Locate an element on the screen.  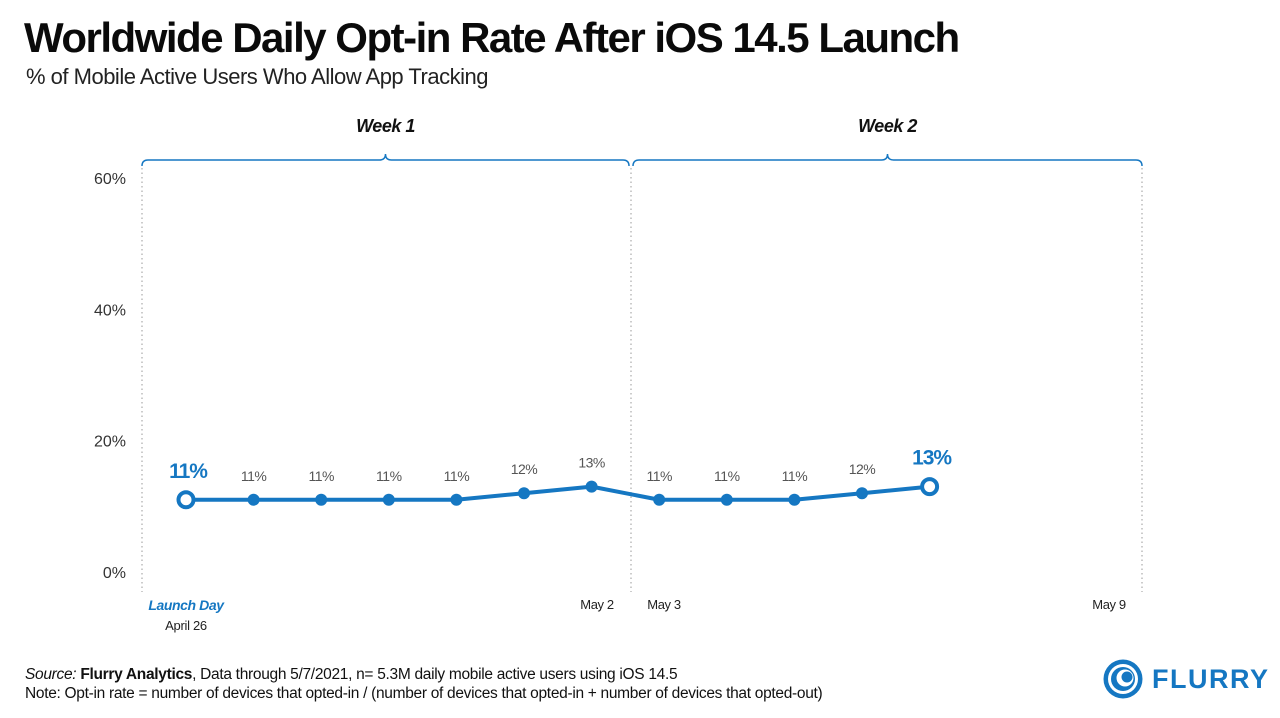
x-axis-label: May 3 is located at coordinates (664, 604).